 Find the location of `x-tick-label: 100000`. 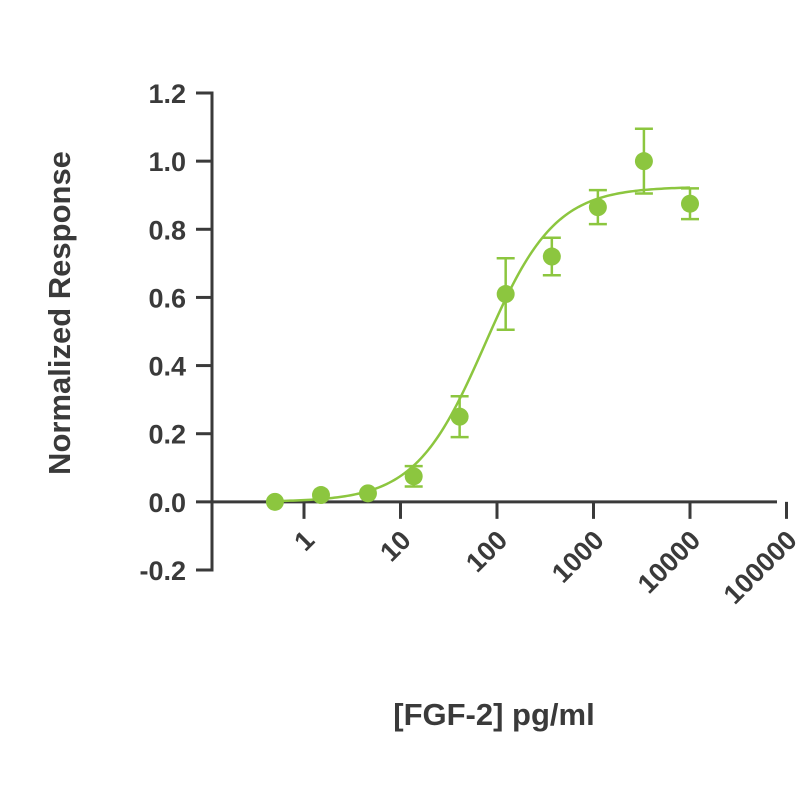

x-tick-label: 100000 is located at coordinates (759, 567).